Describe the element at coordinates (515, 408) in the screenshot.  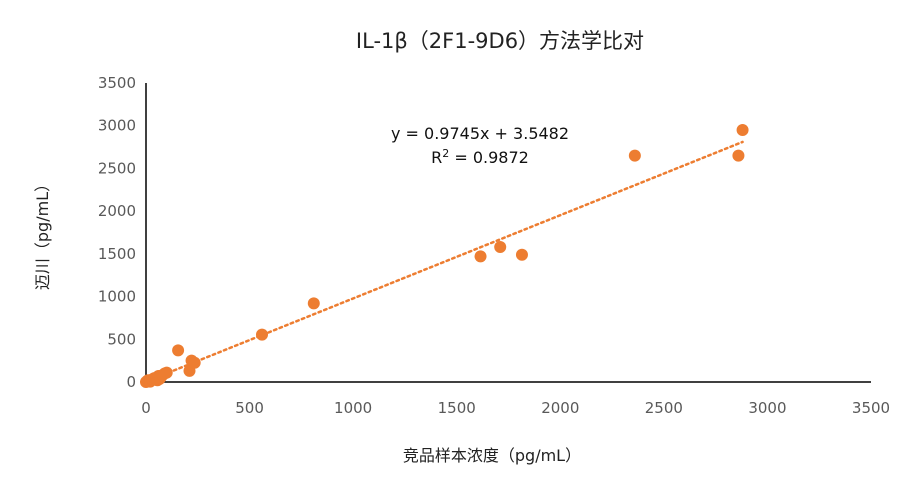
I see `x-axis-ticks: 0 500 1000 1500 2000 2500 3000 3500` at that location.